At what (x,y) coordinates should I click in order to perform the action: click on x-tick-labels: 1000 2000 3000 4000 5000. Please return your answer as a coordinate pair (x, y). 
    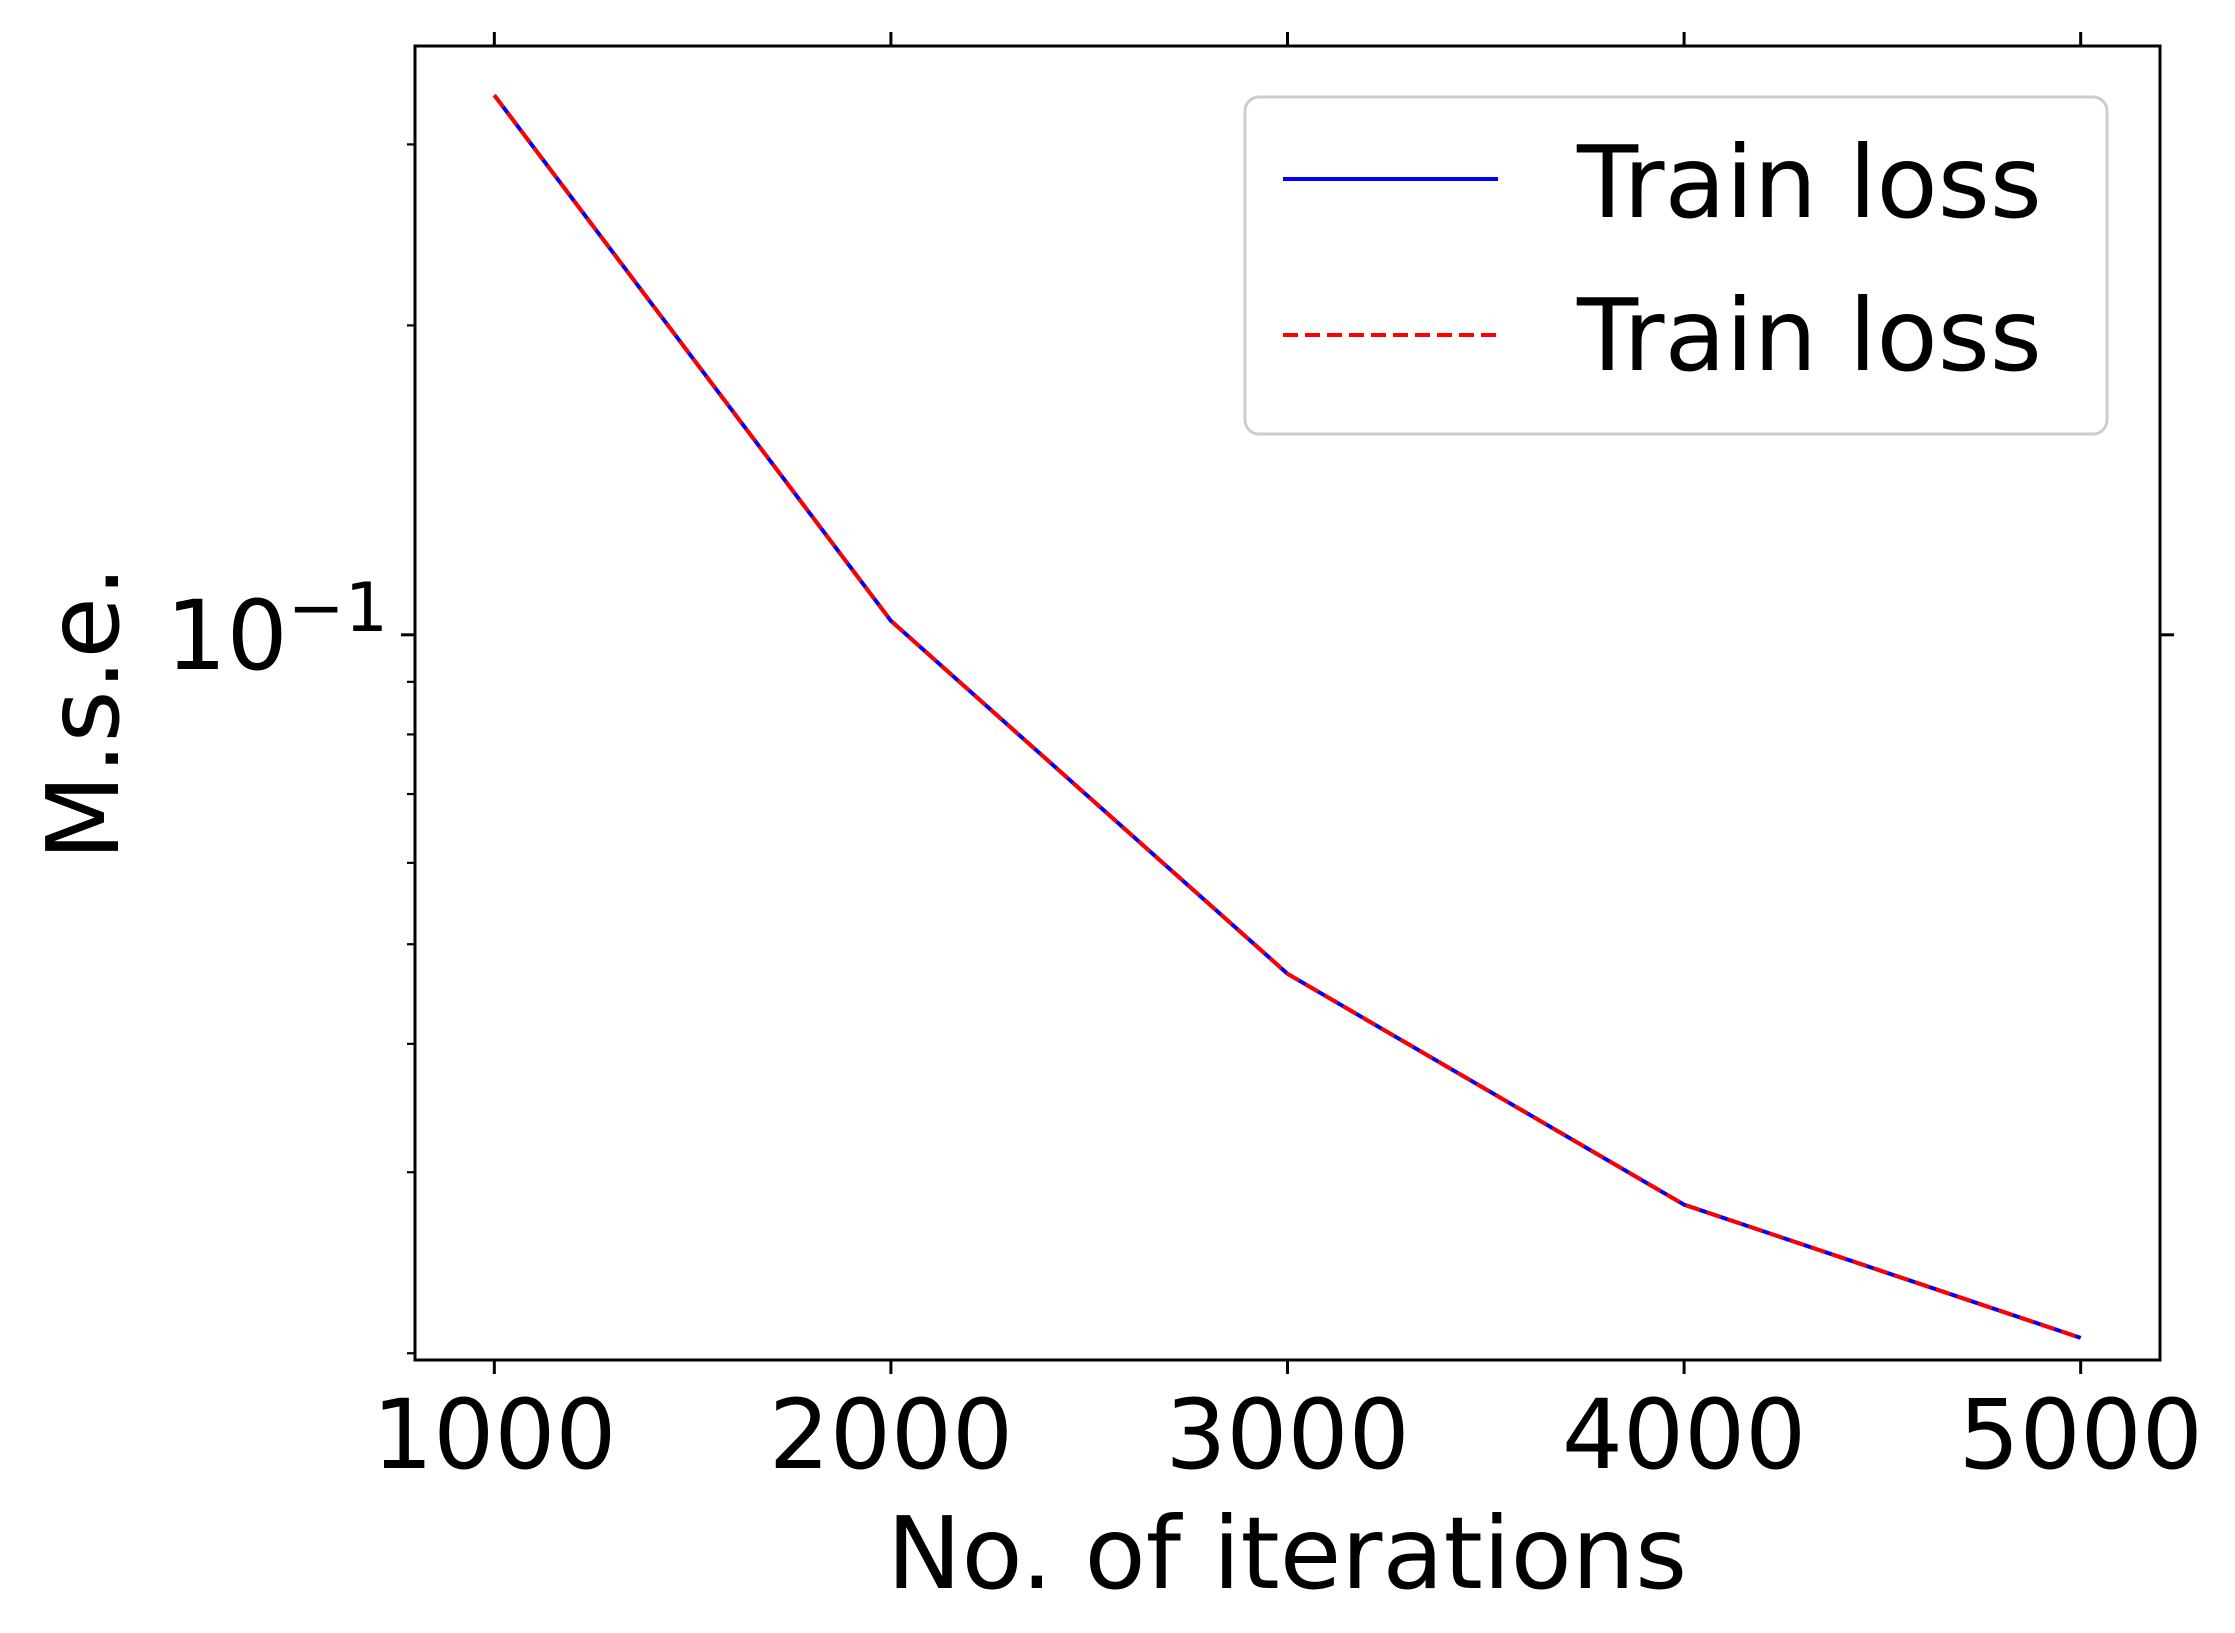
    Looking at the image, I should click on (1287, 1435).